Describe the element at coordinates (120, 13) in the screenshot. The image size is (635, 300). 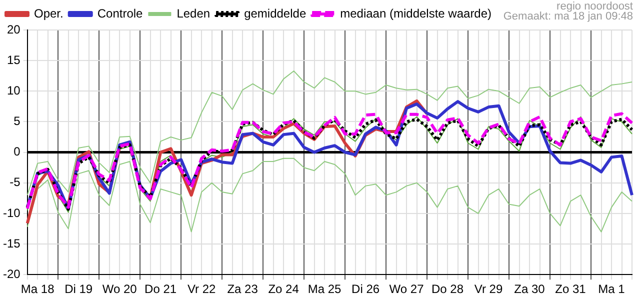
I see `legend-label: Controle` at that location.